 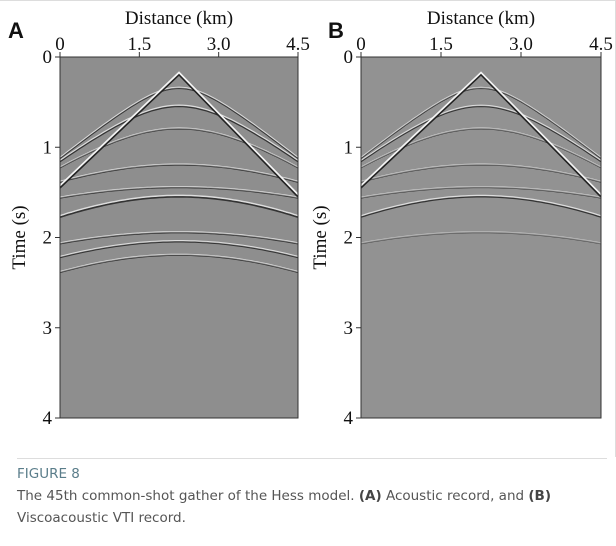 I want to click on caption-part: (B), so click(x=540, y=496).